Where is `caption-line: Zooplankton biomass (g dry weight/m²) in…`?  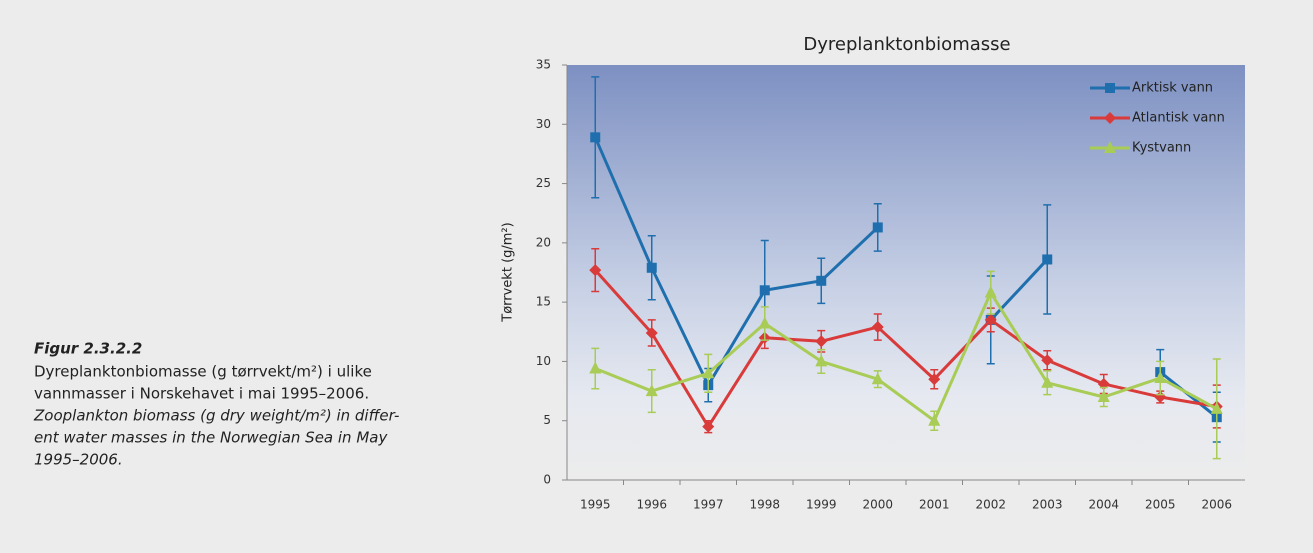
caption-line: Zooplankton biomass (g dry weight/m²) in… is located at coordinates (216, 416).